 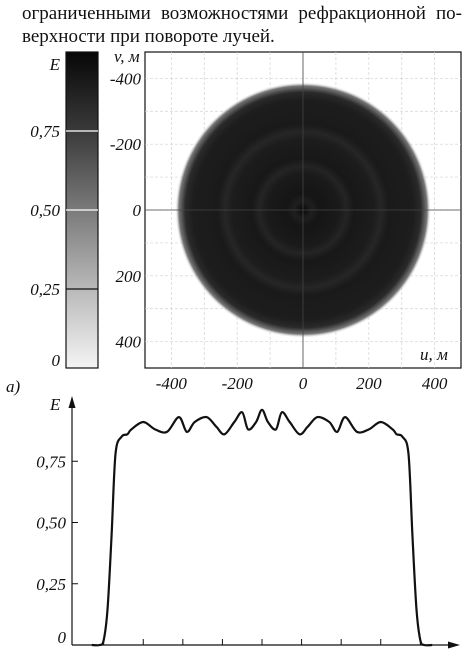 I want to click on map-x-tick-label: 200, so click(x=369, y=383).